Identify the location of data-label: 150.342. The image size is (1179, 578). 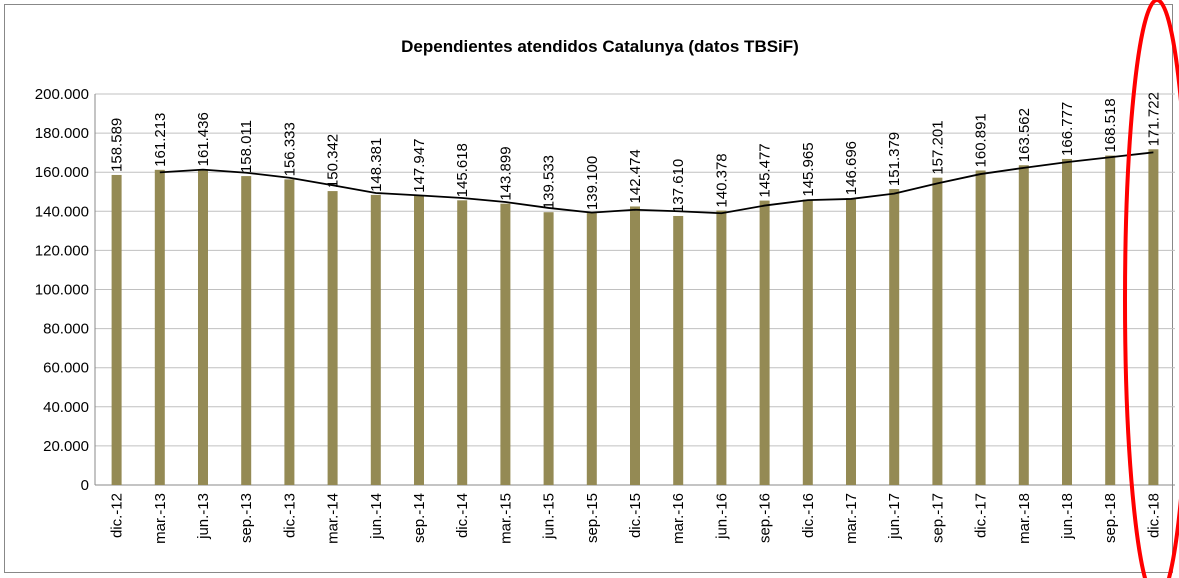
(333, 161).